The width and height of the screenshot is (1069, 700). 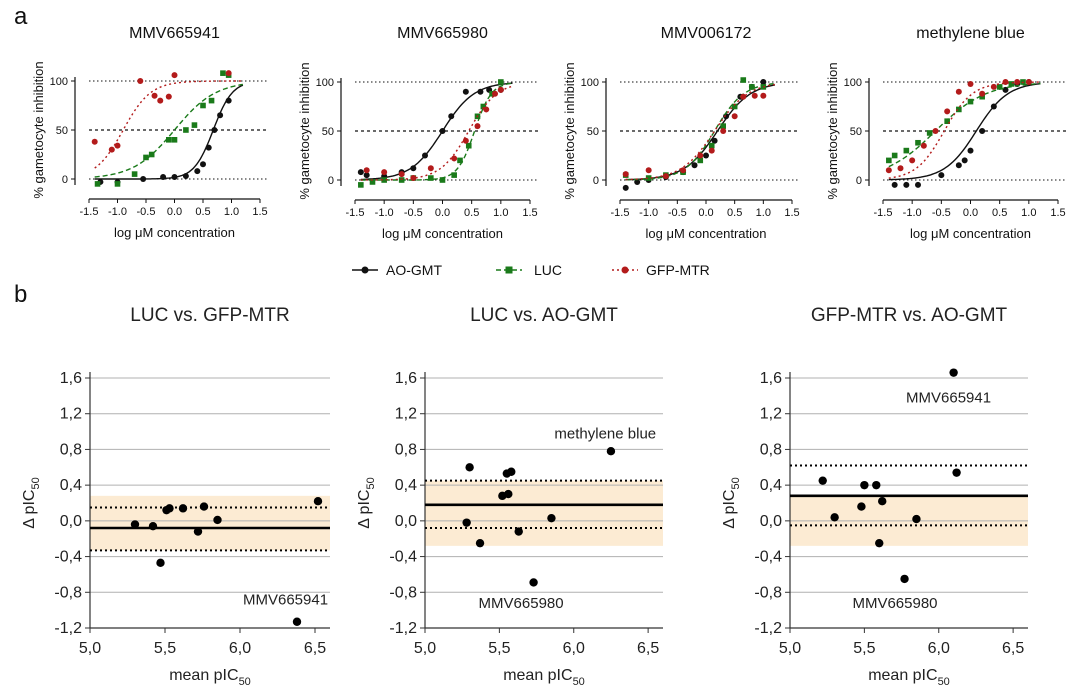 What do you see at coordinates (768, 628) in the screenshot?
I see `y-tick-label: -1,2` at bounding box center [768, 628].